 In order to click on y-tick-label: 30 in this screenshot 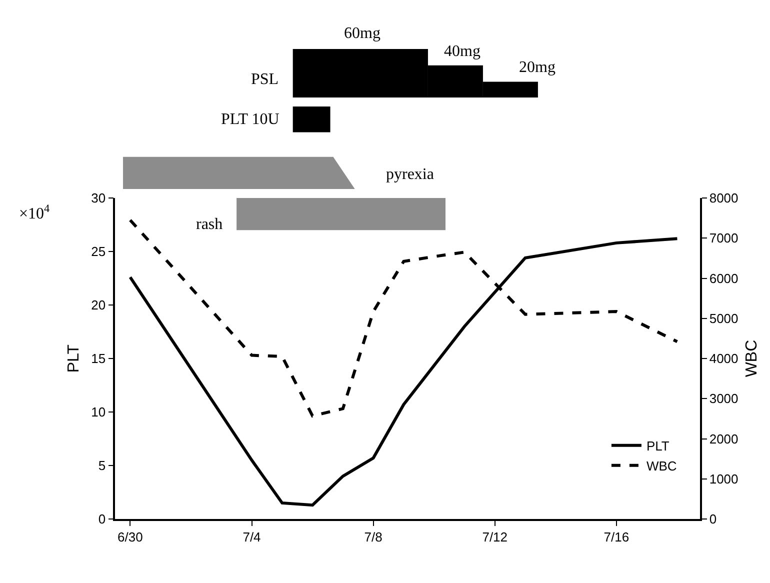, I will do `click(98, 198)`.